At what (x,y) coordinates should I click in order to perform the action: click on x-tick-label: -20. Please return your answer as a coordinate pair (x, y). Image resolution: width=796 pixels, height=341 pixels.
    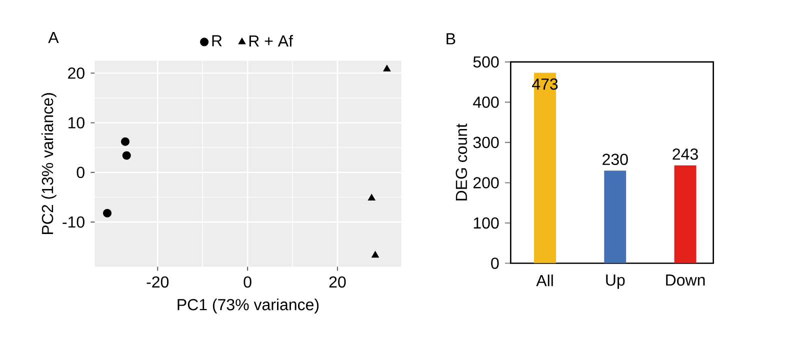
    Looking at the image, I should click on (157, 282).